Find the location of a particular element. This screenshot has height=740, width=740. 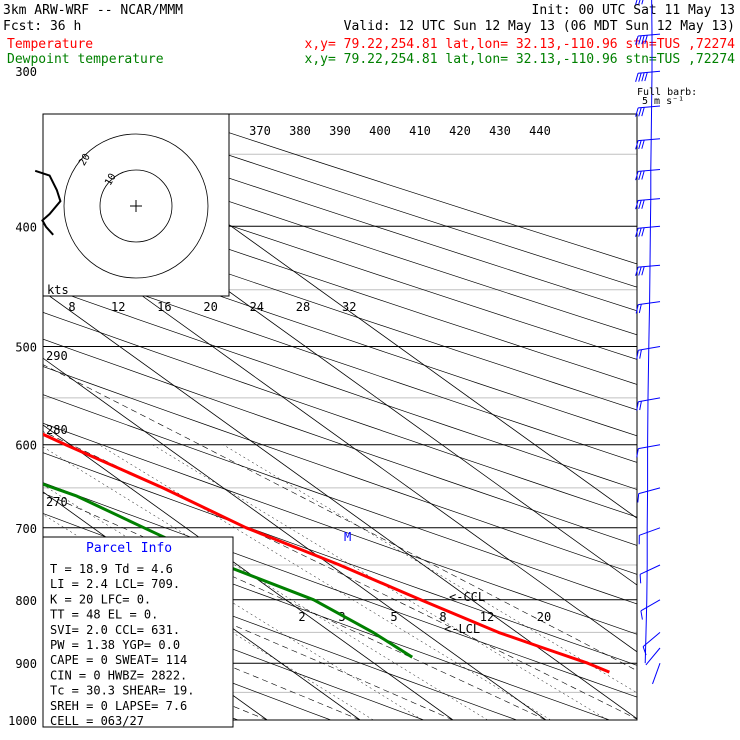

pressure-tick-label: 300 is located at coordinates (26, 72).